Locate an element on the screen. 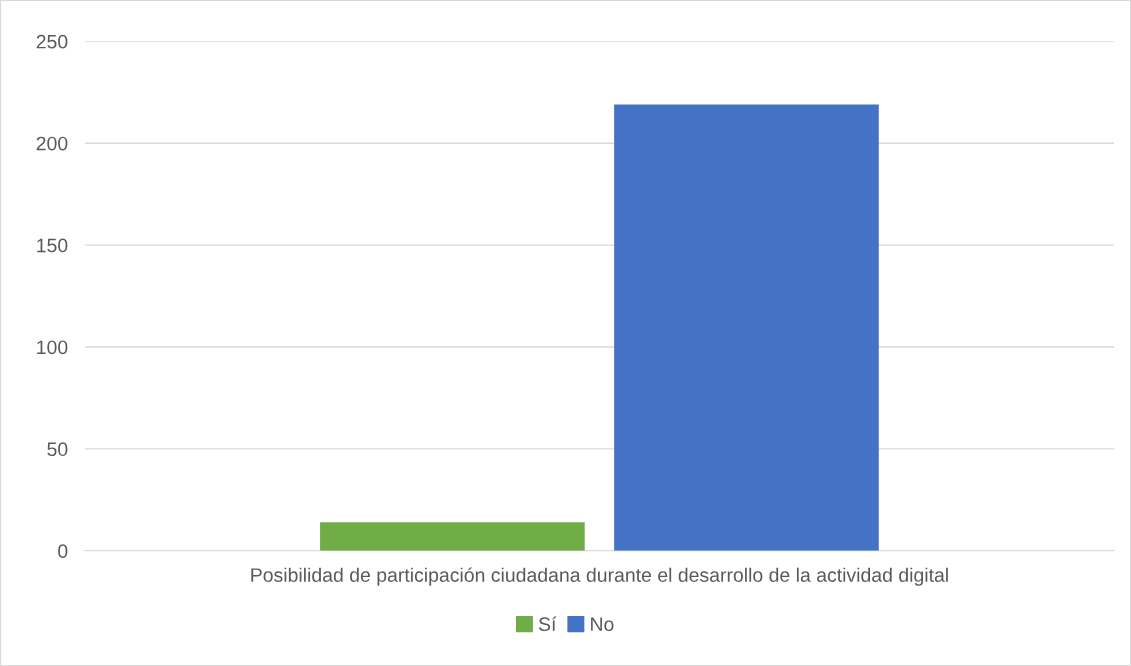 The width and height of the screenshot is (1131, 666). x-tick-label: Posibilidad de participación ciudadana durante el desarrollo de la actividad digital is located at coordinates (599, 576).